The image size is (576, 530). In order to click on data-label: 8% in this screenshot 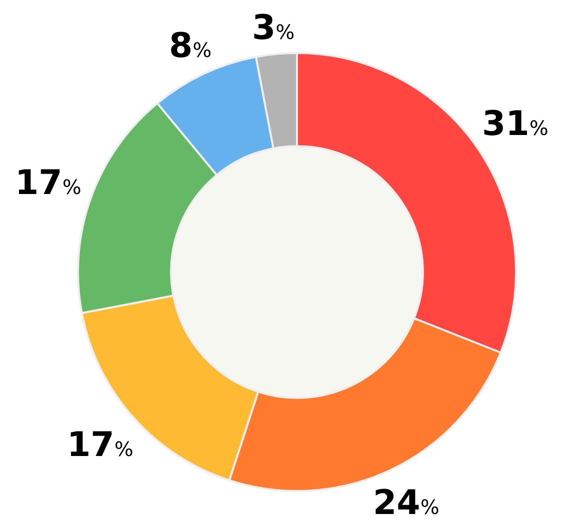, I will do `click(190, 46)`.